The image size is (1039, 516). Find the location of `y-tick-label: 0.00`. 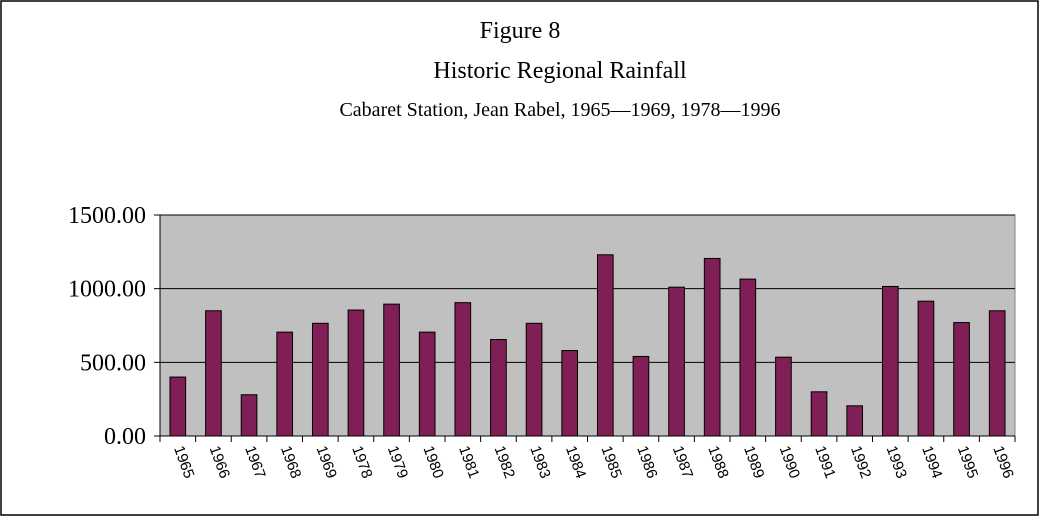

y-tick-label: 0.00 is located at coordinates (125, 437).